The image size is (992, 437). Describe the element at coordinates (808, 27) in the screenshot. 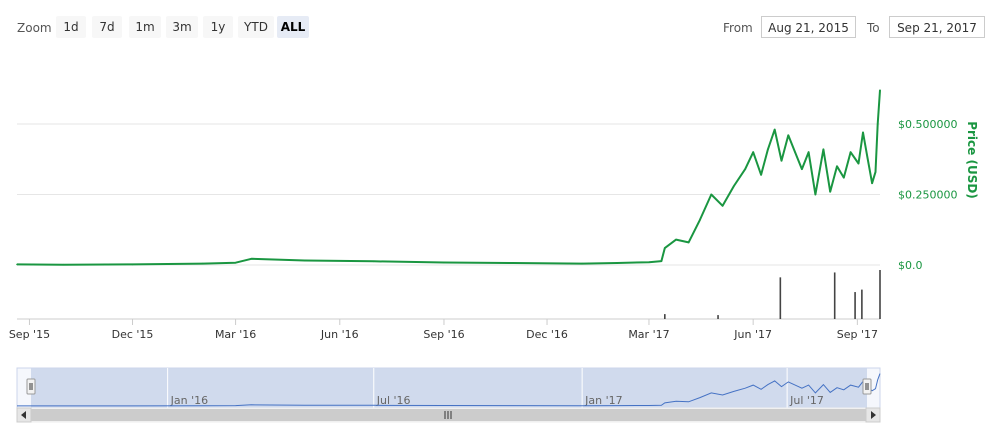

I see `from-date-input: Aug 21, 2015` at that location.